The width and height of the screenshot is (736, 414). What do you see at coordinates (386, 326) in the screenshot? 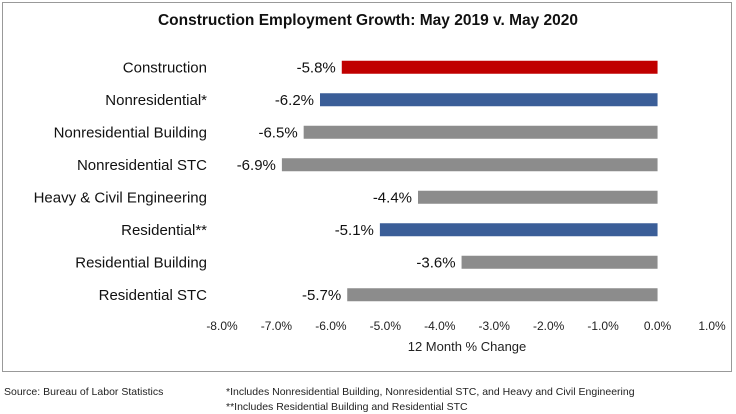
I see `x-tick-label: -5.0%` at bounding box center [386, 326].